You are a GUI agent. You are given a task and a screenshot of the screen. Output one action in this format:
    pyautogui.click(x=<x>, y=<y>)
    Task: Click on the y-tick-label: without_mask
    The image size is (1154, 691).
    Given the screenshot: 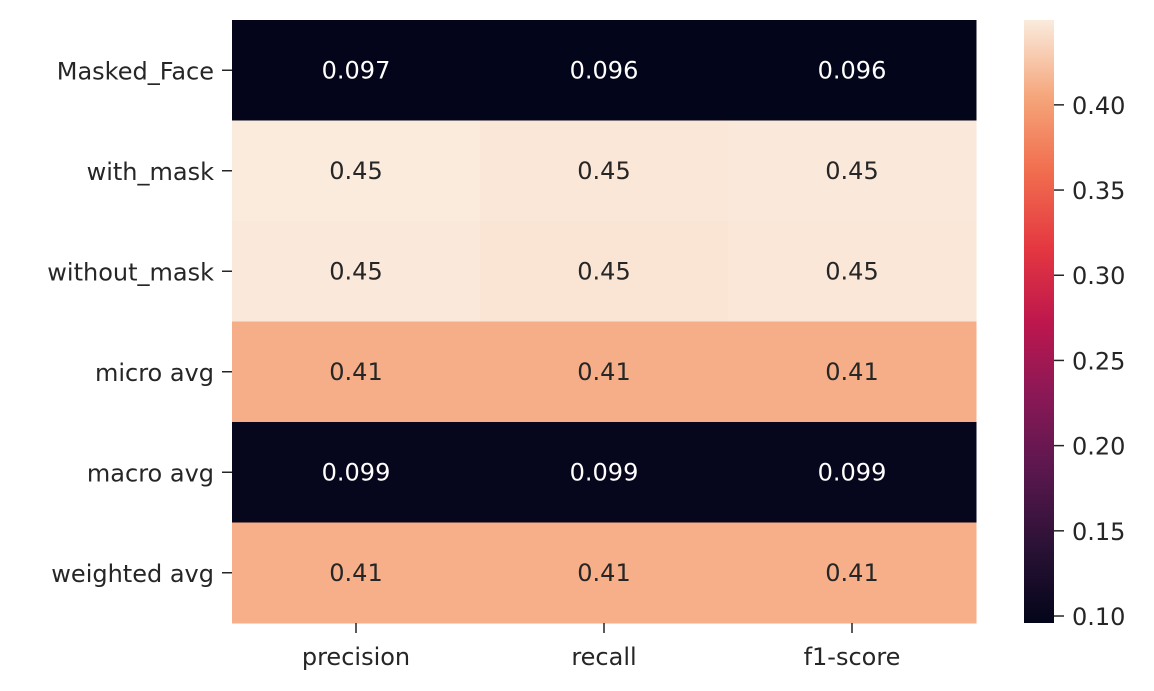 What is the action you would take?
    pyautogui.click(x=130, y=272)
    